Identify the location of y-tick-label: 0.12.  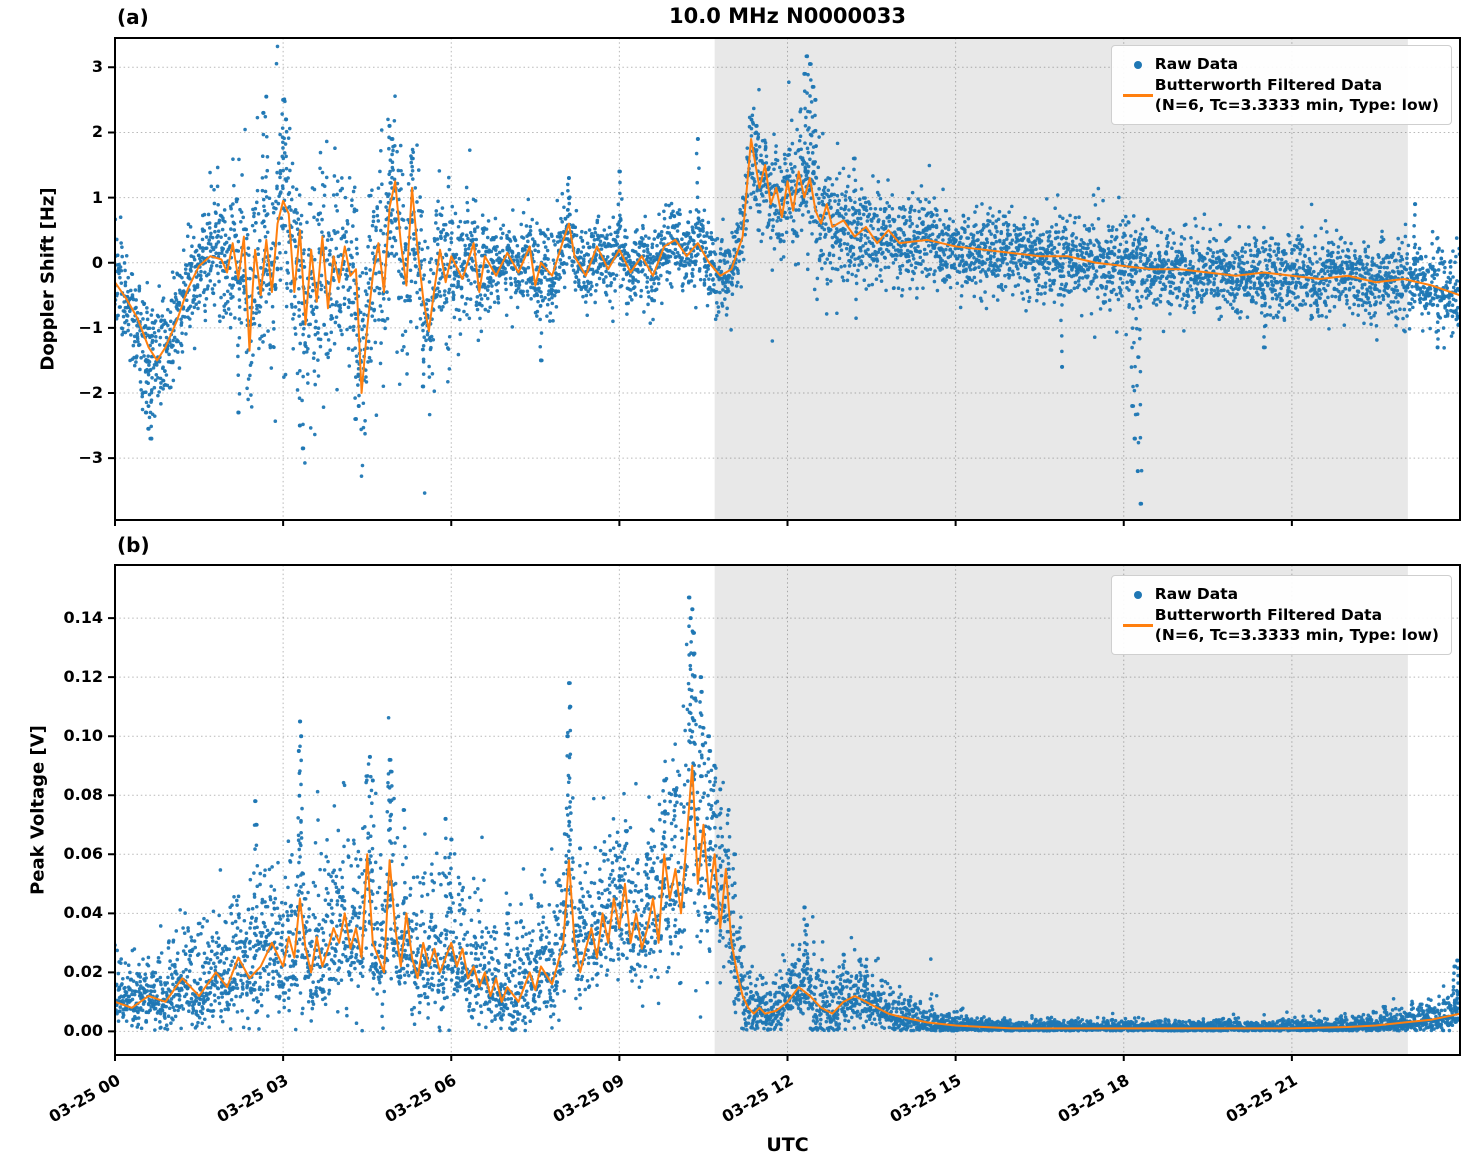
(83, 677).